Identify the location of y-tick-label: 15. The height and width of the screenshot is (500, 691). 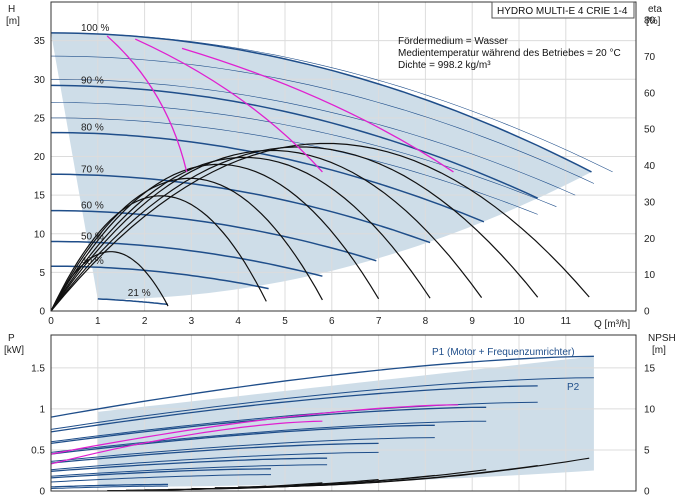
(40, 196).